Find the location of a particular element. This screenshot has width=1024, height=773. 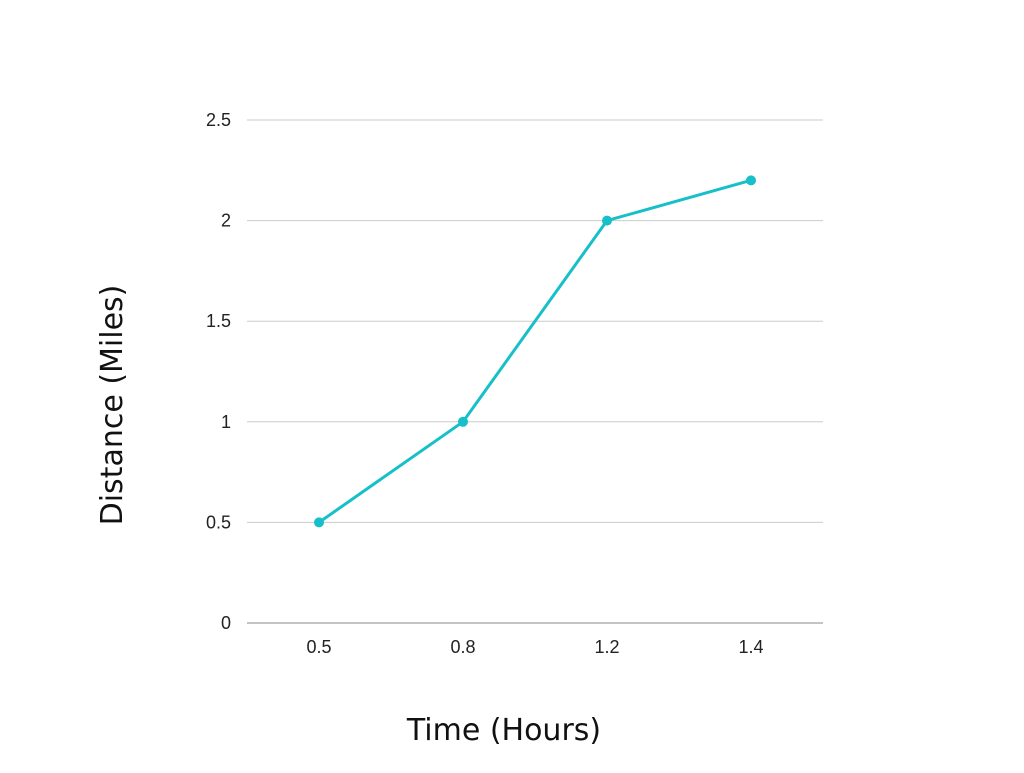

x-axis-title: Time (Hours) is located at coordinates (503, 730).